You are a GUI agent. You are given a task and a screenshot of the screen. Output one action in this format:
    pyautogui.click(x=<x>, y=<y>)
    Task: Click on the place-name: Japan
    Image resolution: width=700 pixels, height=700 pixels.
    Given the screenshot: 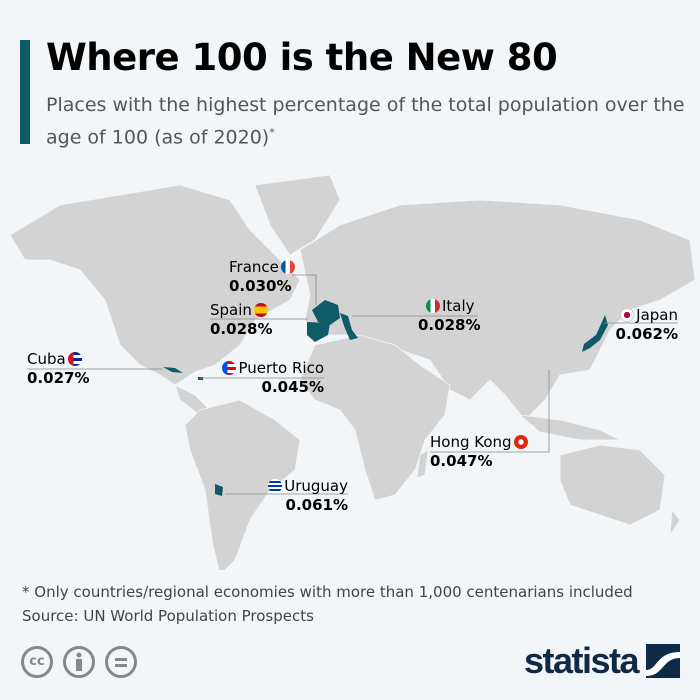 What is the action you would take?
    pyautogui.click(x=657, y=315)
    